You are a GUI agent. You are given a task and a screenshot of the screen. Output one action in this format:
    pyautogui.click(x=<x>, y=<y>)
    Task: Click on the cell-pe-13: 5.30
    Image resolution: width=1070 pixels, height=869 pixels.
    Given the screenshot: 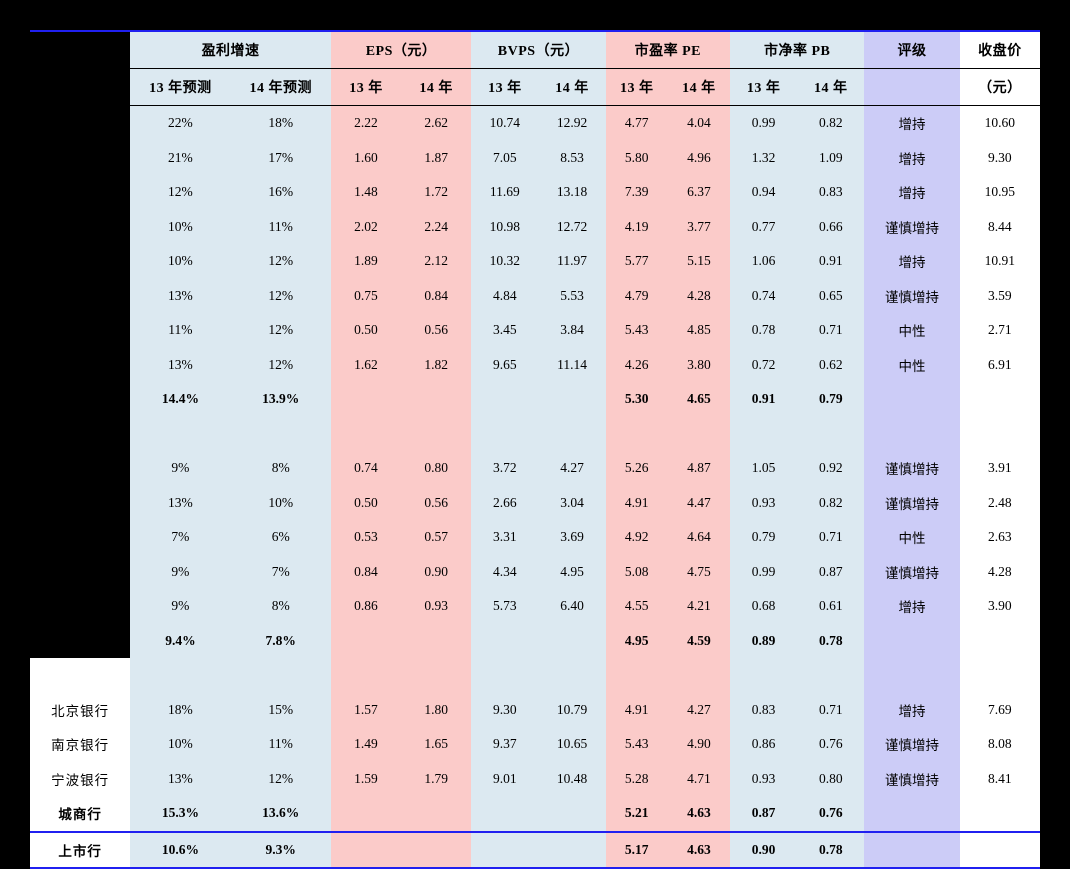 What is the action you would take?
    pyautogui.click(x=636, y=399)
    